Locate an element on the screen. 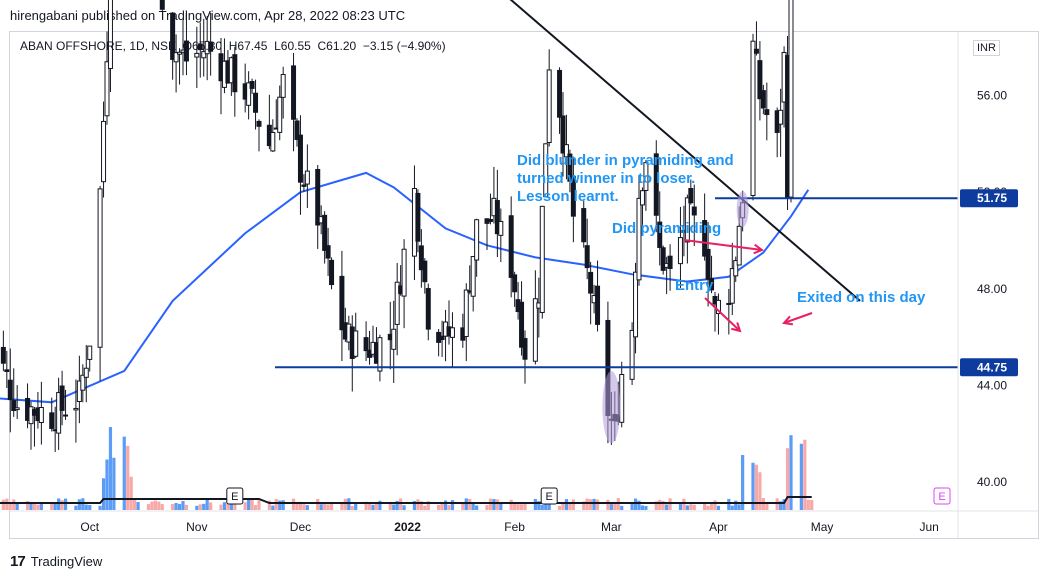  legend-symbol: ABAN OFFSHORE, 1D, NSE is located at coordinates (98, 46).